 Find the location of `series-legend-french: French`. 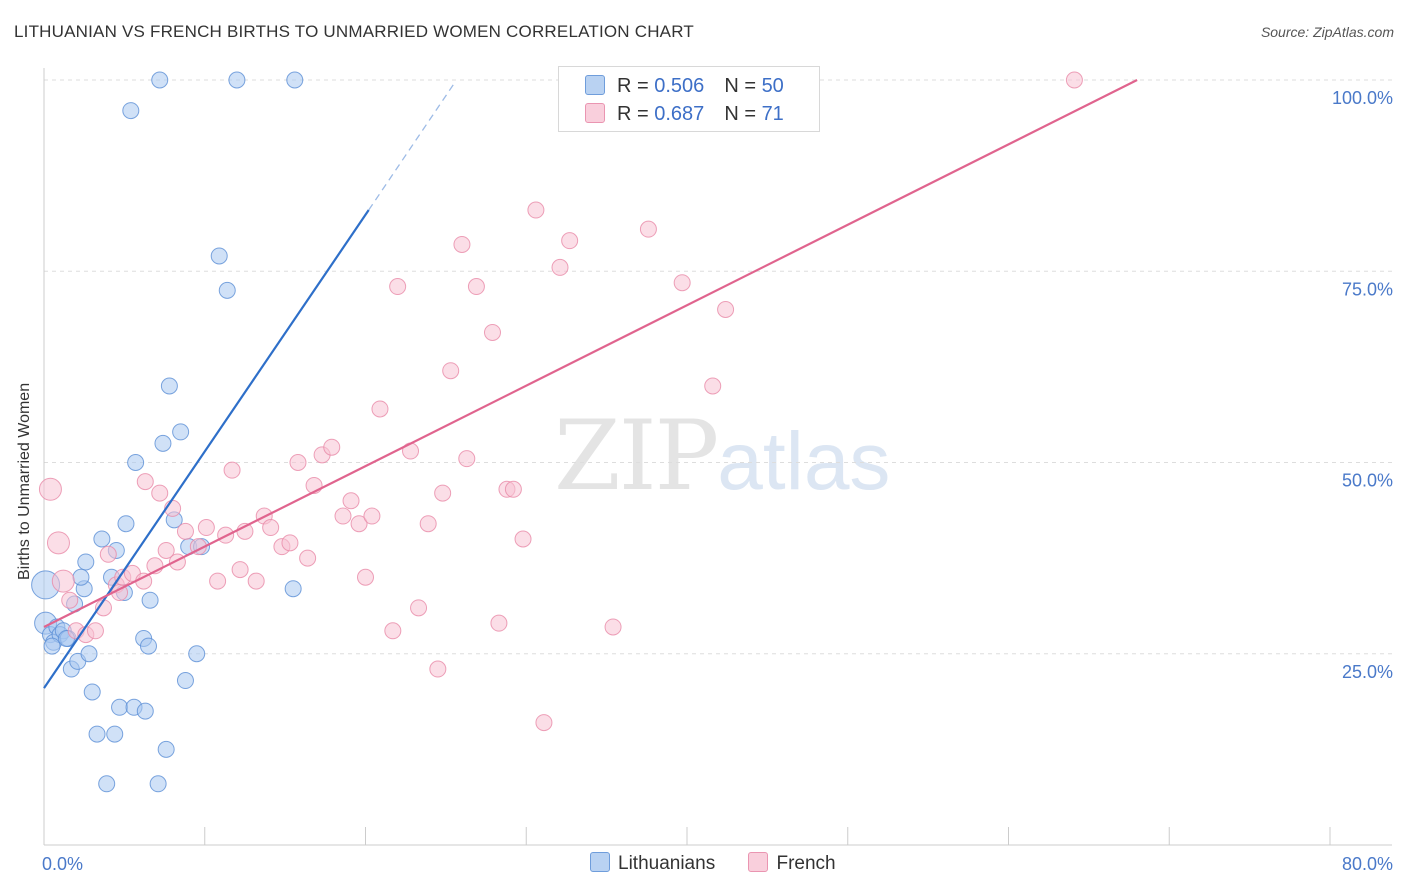

series-legend-french: French is located at coordinates (792, 863).